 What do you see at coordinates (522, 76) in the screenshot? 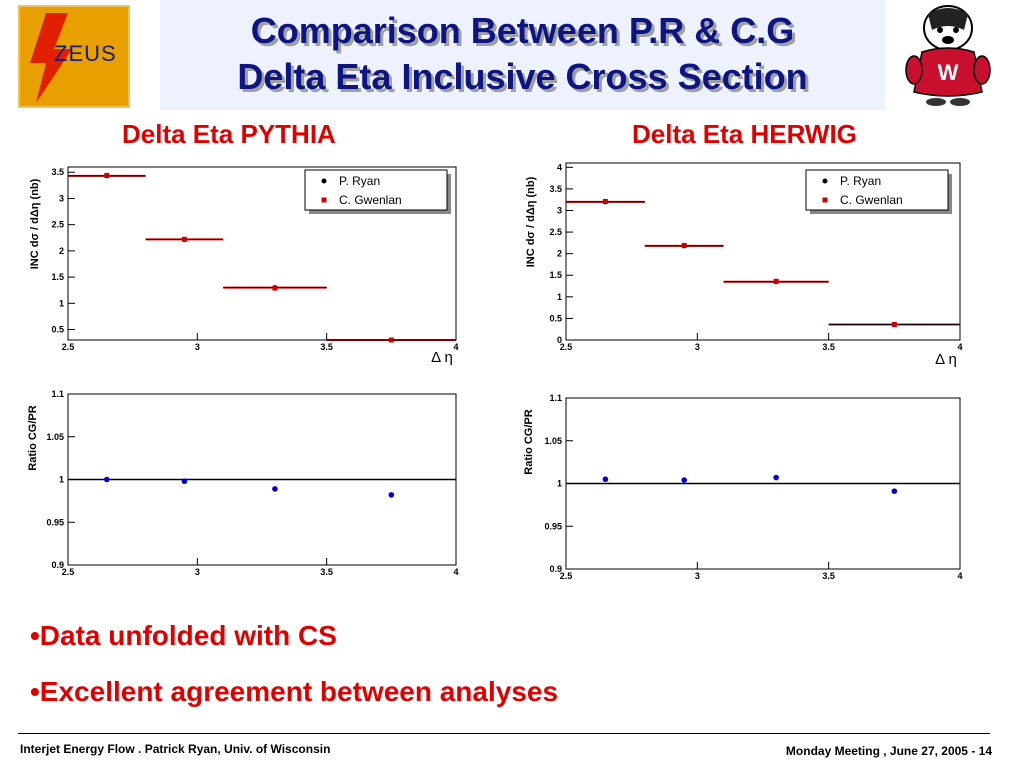
I see `slide-title-line2: Delta Eta Inclusive Cross Section` at bounding box center [522, 76].